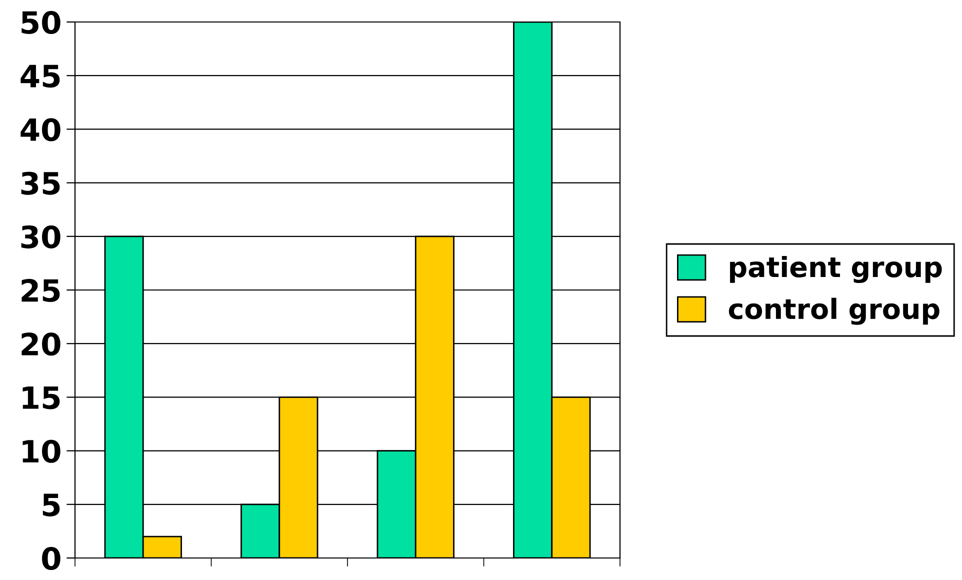 This screenshot has width=962, height=580. What do you see at coordinates (41, 290) in the screenshot?
I see `y-tick-label: 25` at bounding box center [41, 290].